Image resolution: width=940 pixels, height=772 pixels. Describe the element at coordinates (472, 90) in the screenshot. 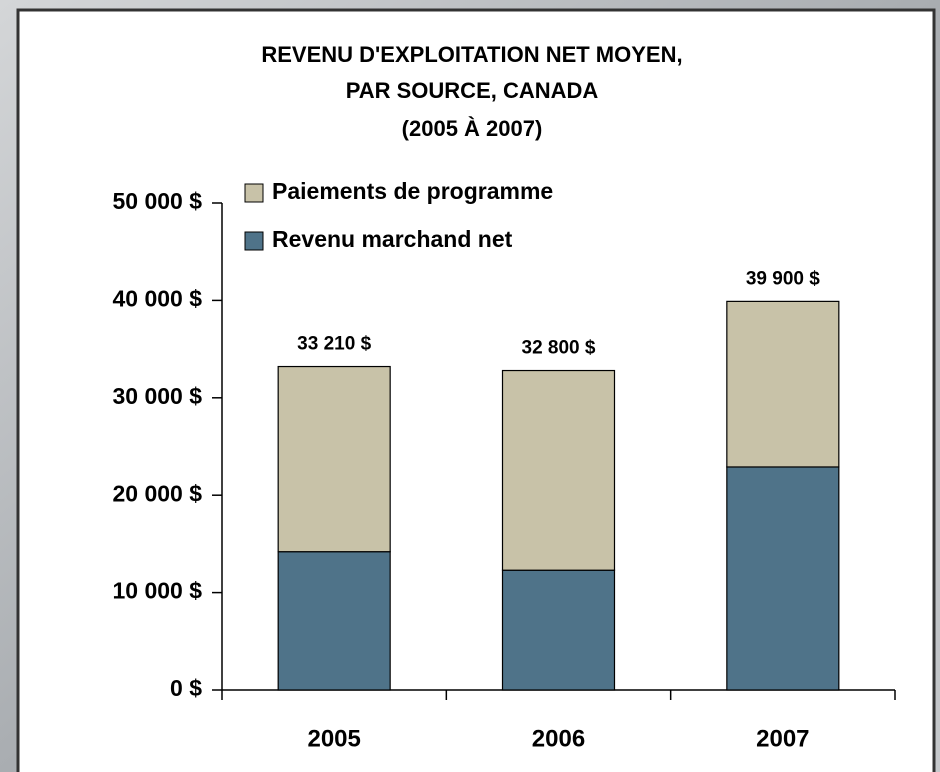

I see `chart-title: PAR SOURCE, CANADA` at that location.